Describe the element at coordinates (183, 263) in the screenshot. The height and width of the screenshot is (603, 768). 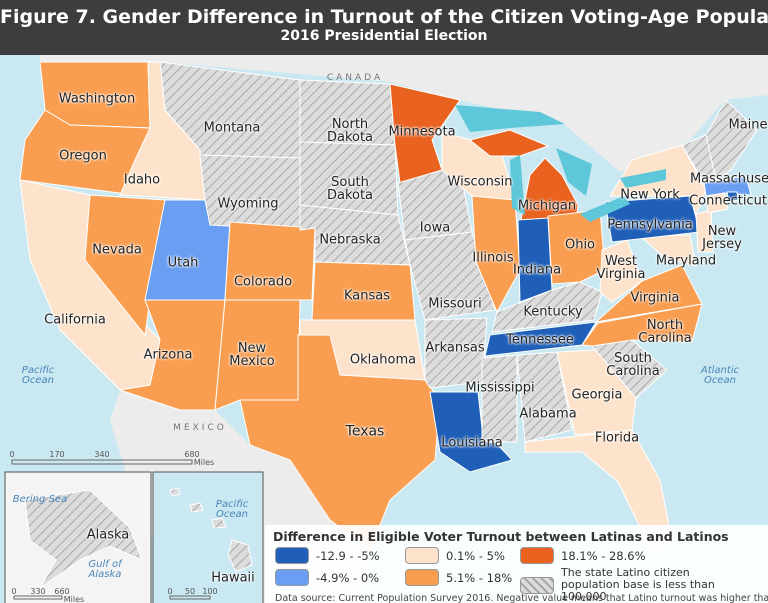
I see `state-label: Utah` at that location.